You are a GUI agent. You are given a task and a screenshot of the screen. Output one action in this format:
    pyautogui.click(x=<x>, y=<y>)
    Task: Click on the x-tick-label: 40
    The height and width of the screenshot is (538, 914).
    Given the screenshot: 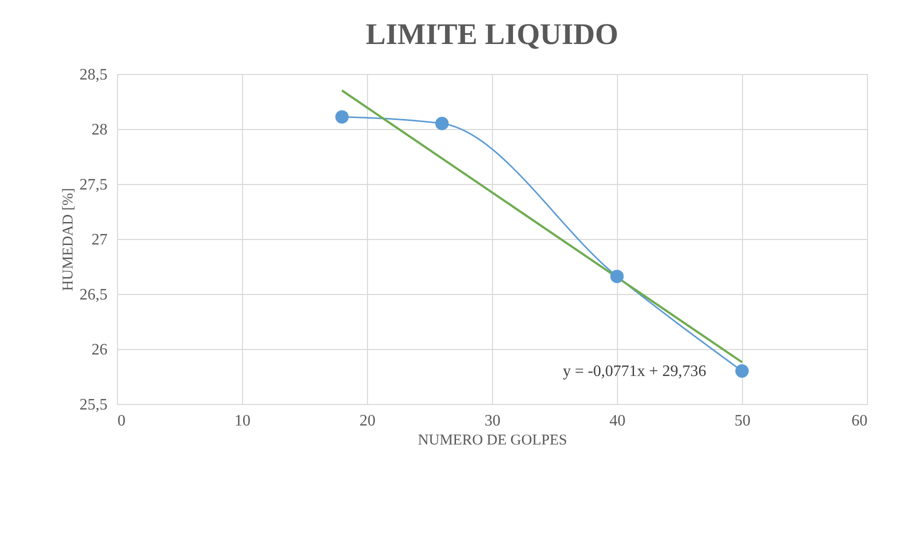 What is the action you would take?
    pyautogui.click(x=618, y=421)
    